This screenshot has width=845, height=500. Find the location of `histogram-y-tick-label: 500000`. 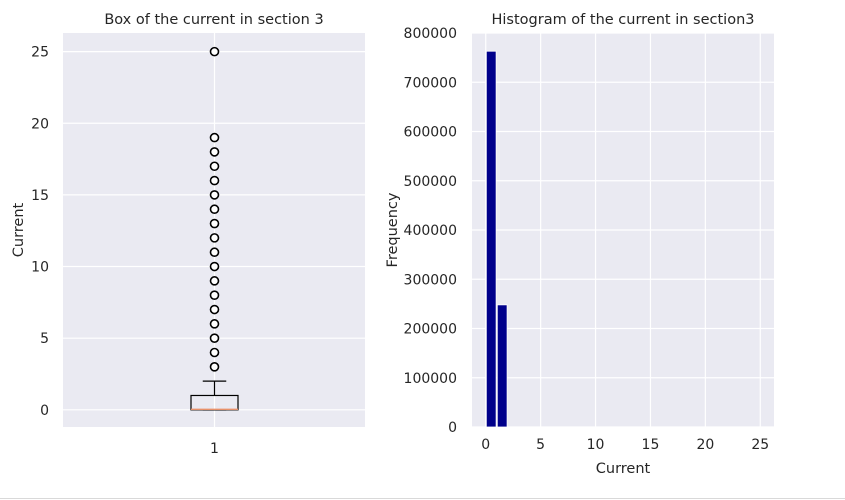

histogram-y-tick-label: 500000 is located at coordinates (430, 182).